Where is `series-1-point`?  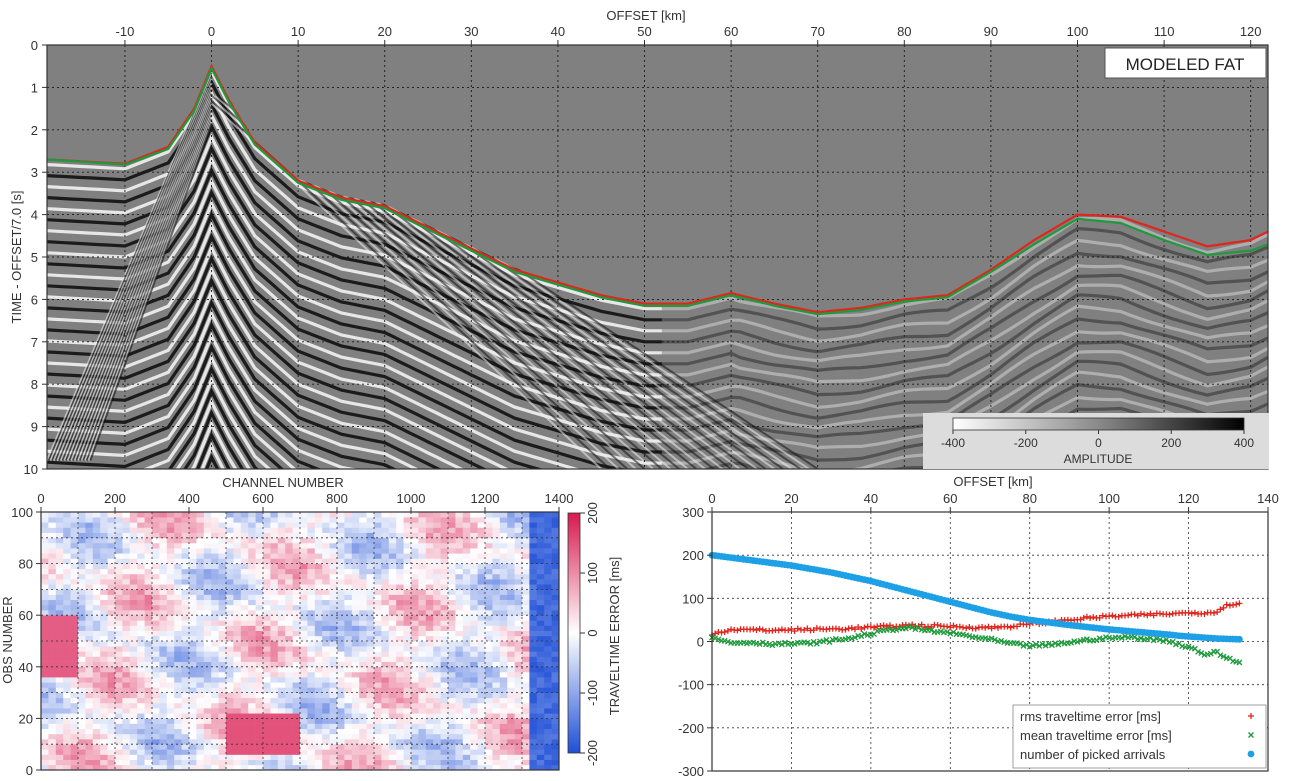 series-1-point is located at coordinates (896, 629).